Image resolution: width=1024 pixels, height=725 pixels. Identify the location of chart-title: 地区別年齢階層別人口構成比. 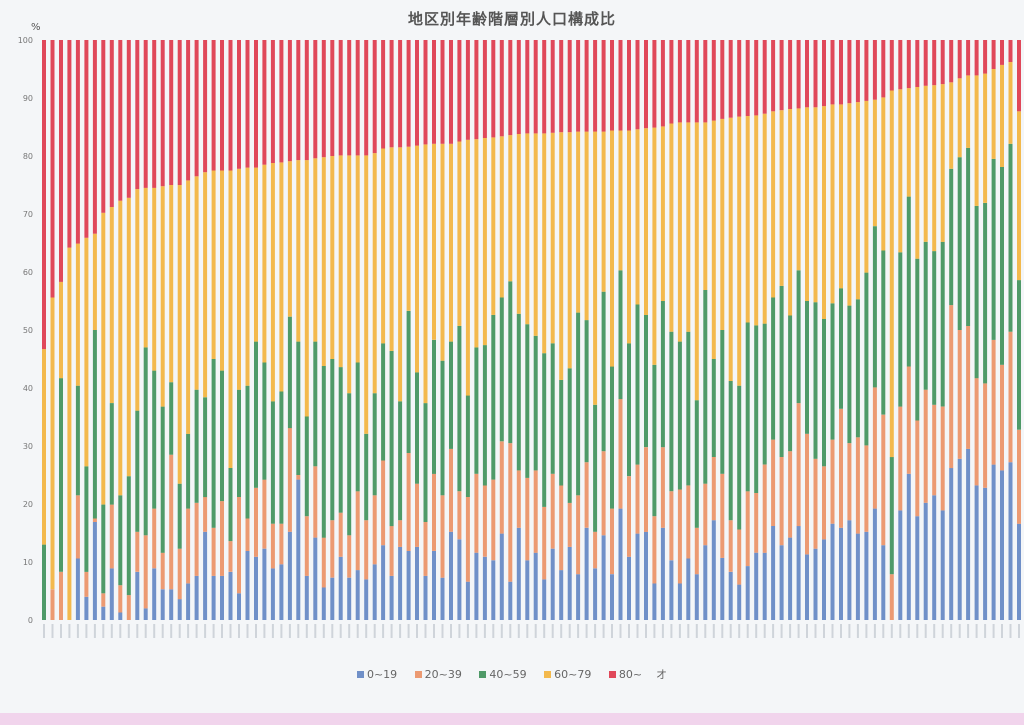
(511, 19).